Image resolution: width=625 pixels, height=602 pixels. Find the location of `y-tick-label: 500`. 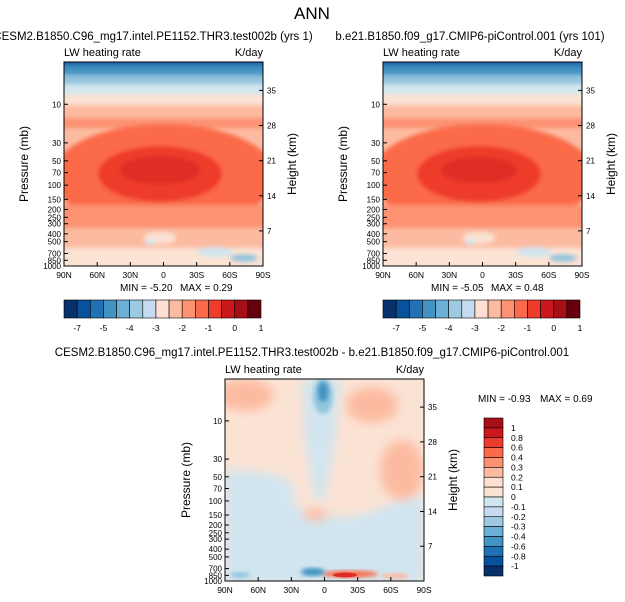

y-tick-label: 500 is located at coordinates (374, 242).